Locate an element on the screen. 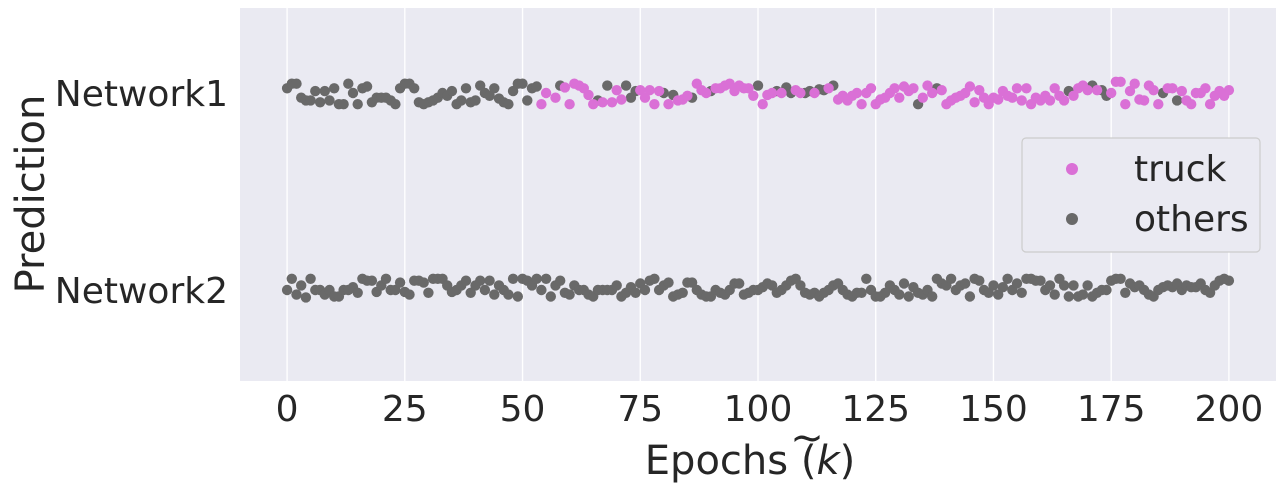 The width and height of the screenshot is (1284, 492). x-tick-label: 200 is located at coordinates (1229, 409).